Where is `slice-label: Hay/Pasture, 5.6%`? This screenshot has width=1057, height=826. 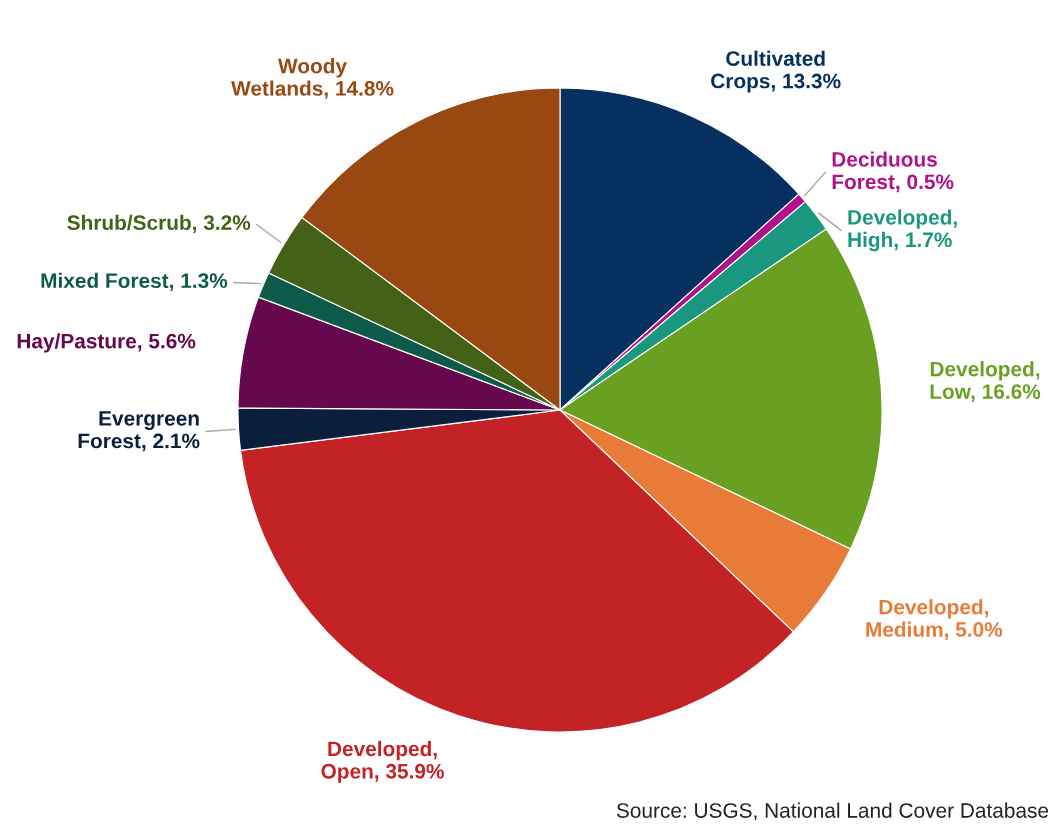 slice-label: Hay/Pasture, 5.6% is located at coordinates (106, 343).